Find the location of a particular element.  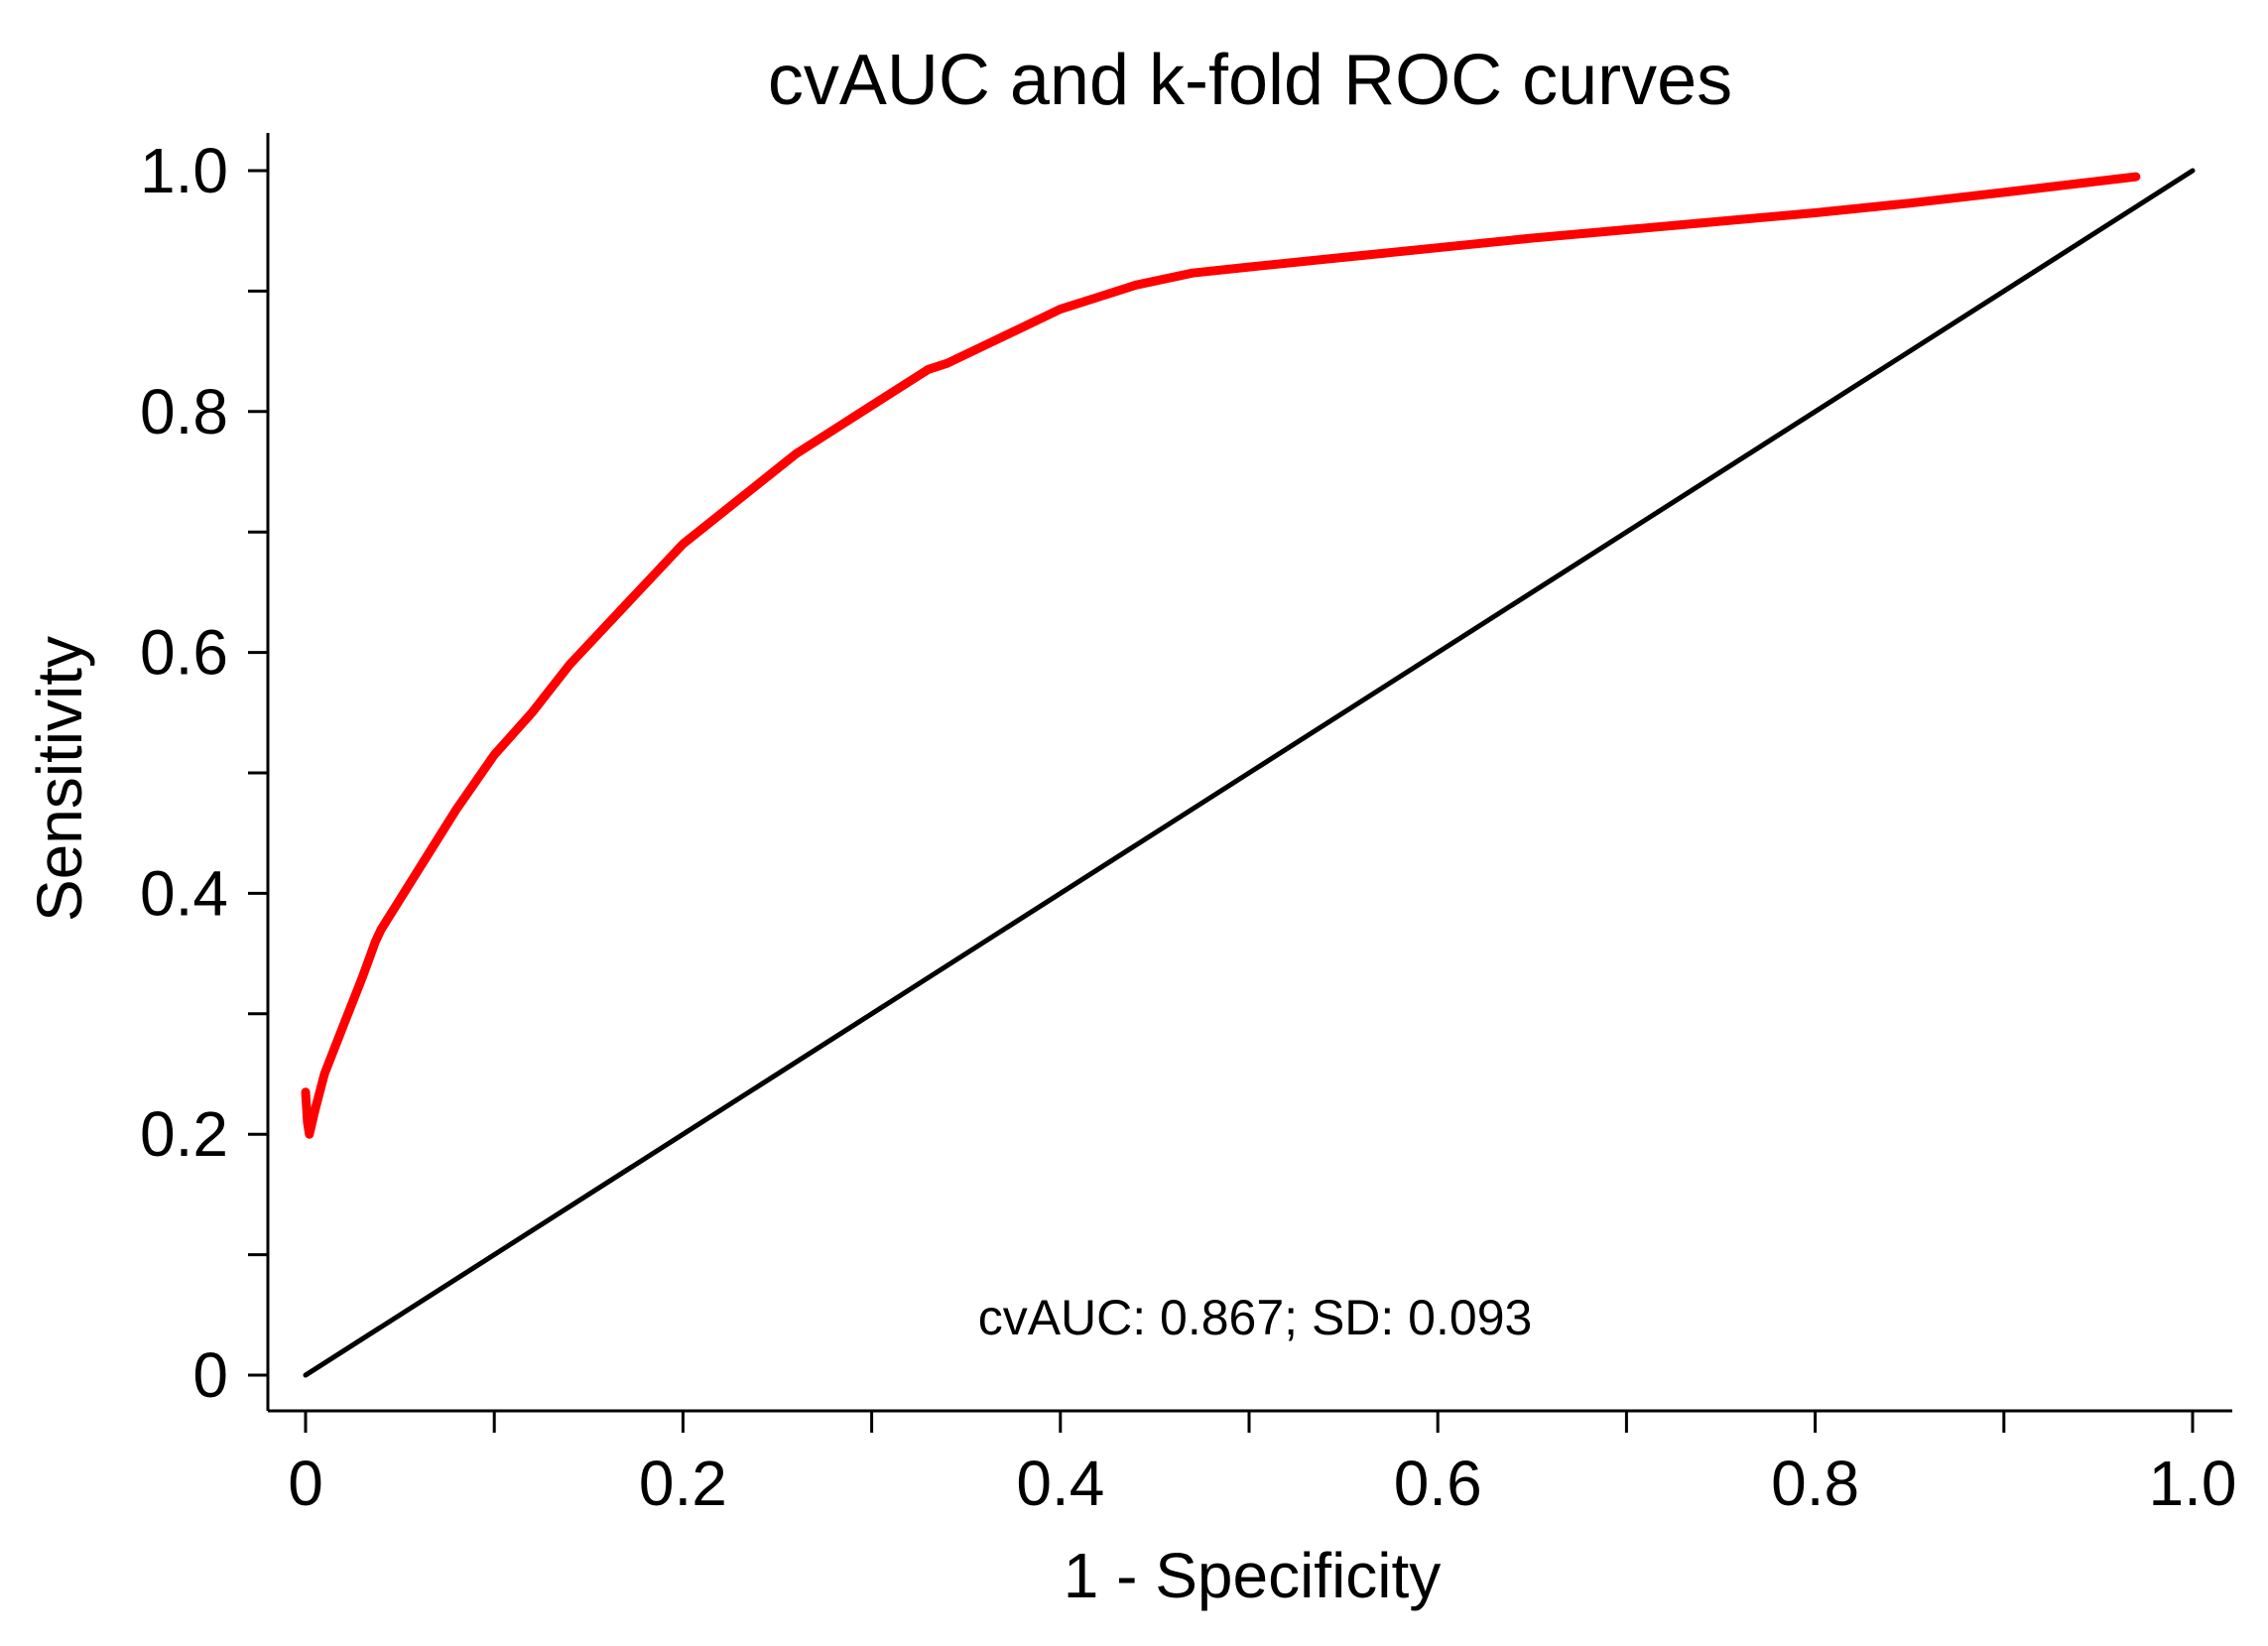

y-axis: 0 0.2 0.4 0.6 0.8 1.0 is located at coordinates (205, 772).